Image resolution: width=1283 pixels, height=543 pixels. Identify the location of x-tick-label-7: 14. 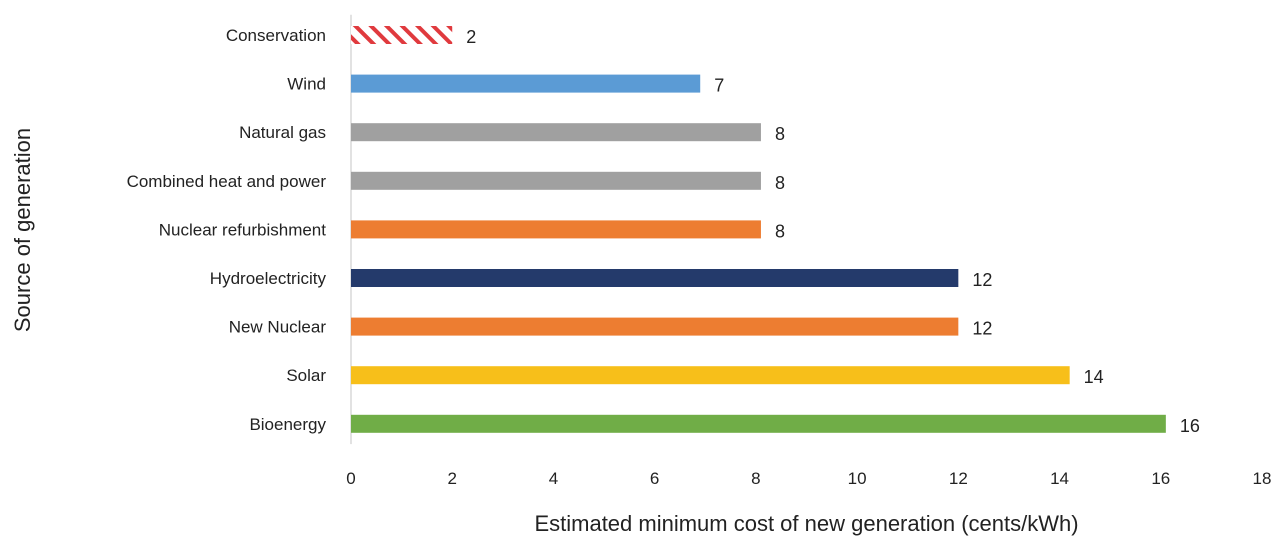
(1059, 478).